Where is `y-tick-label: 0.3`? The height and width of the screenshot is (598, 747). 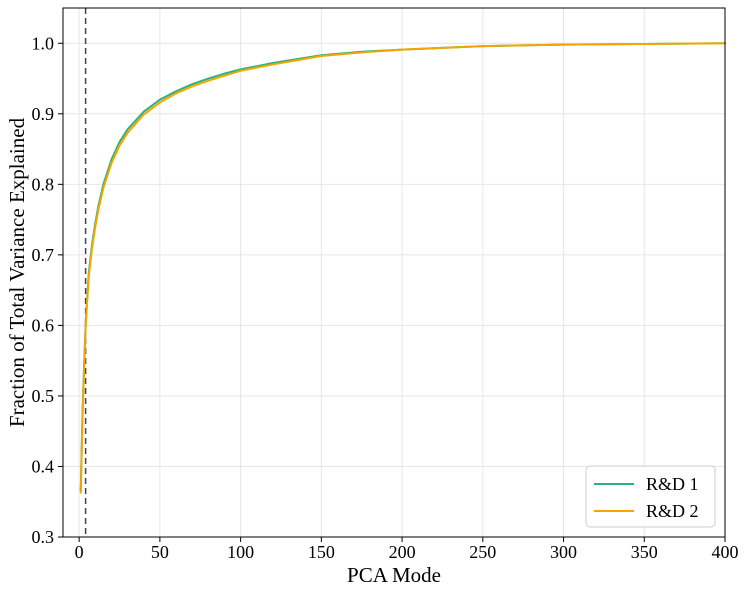 y-tick-label: 0.3 is located at coordinates (43, 537).